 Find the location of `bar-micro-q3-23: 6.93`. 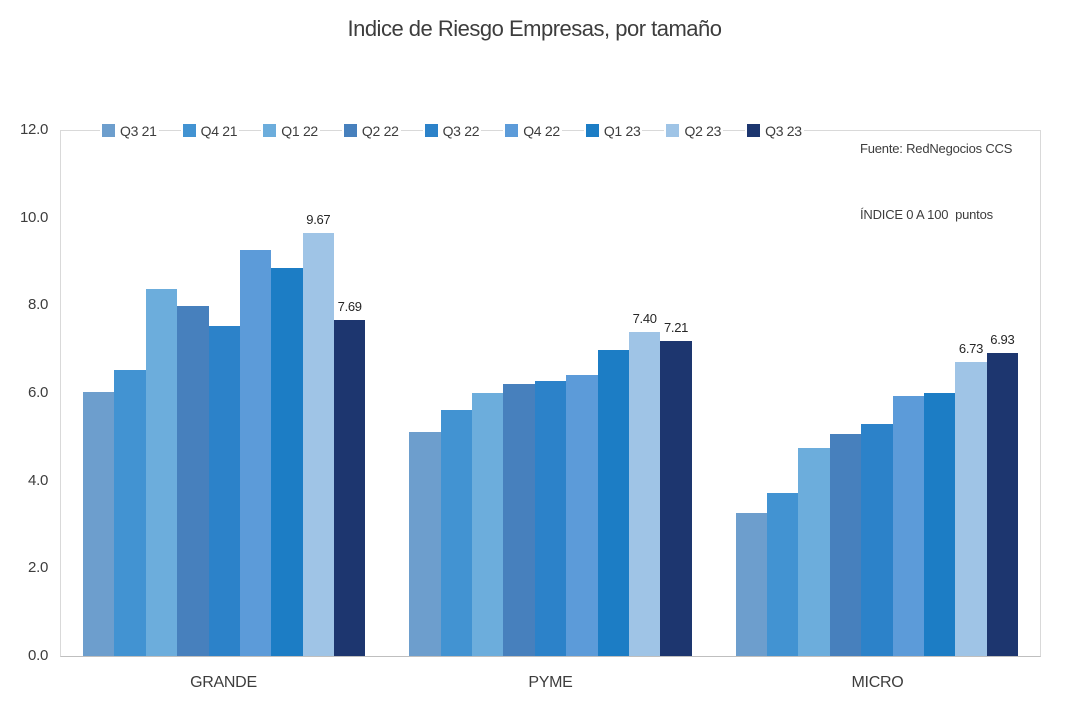

bar-micro-q3-23: 6.93 is located at coordinates (1002, 494).